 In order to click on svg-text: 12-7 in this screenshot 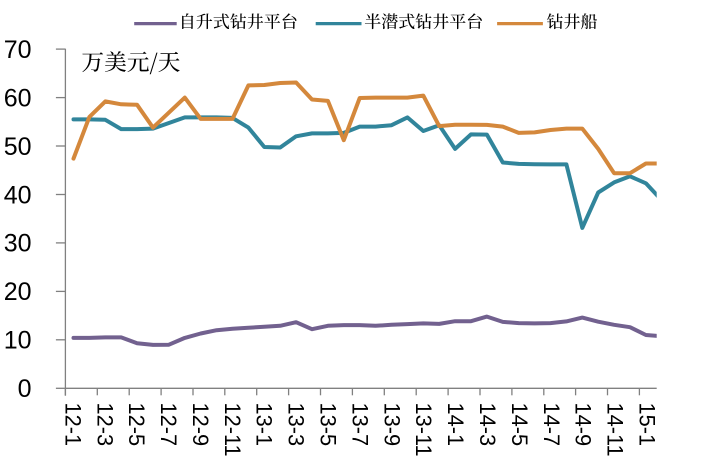, I will do `click(168, 425)`.